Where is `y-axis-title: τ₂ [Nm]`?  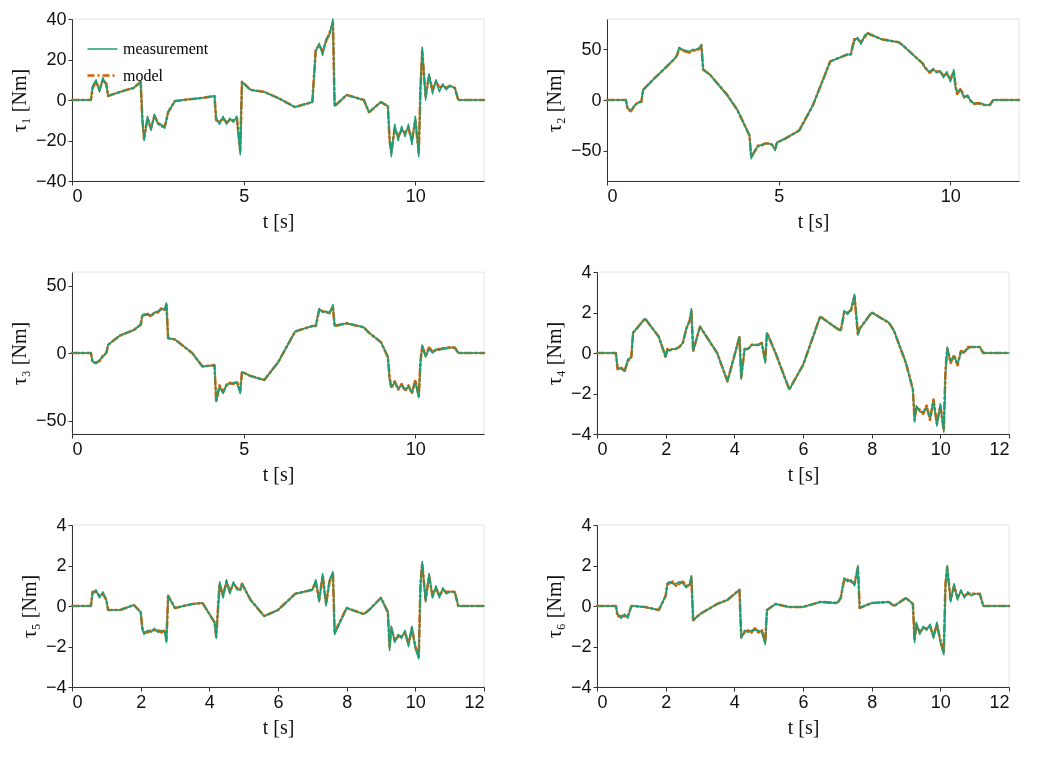 y-axis-title: τ₂ [Nm] is located at coordinates (553, 100).